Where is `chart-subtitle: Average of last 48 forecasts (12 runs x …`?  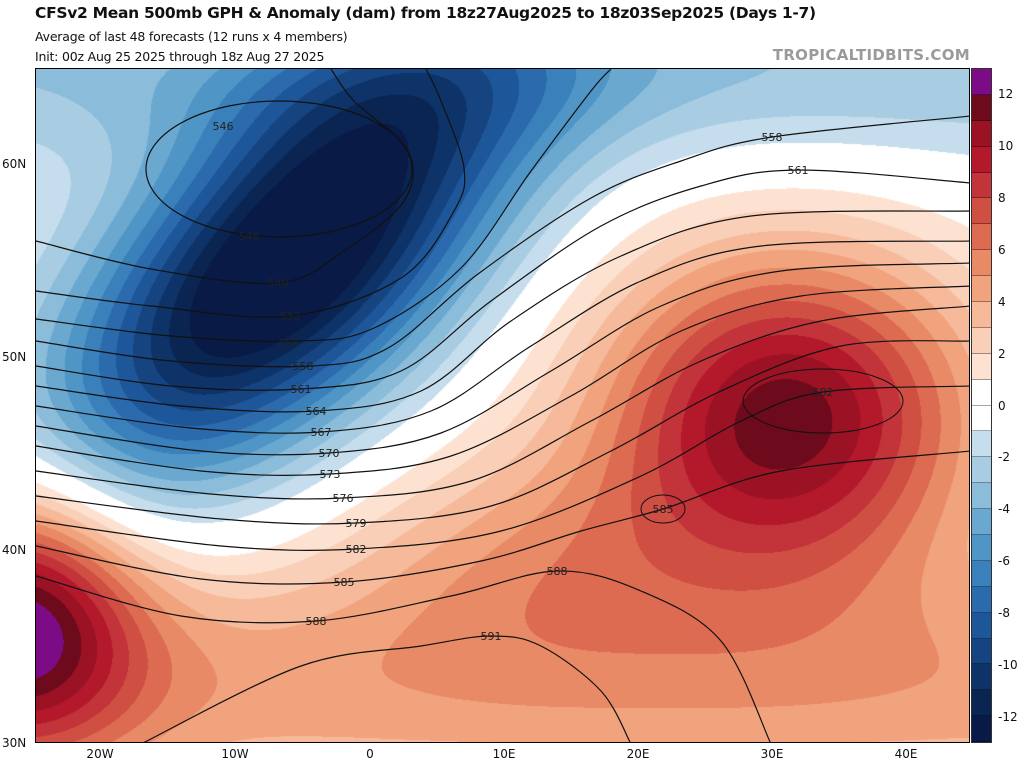
chart-subtitle: Average of last 48 forecasts (12 runs x … is located at coordinates (191, 36).